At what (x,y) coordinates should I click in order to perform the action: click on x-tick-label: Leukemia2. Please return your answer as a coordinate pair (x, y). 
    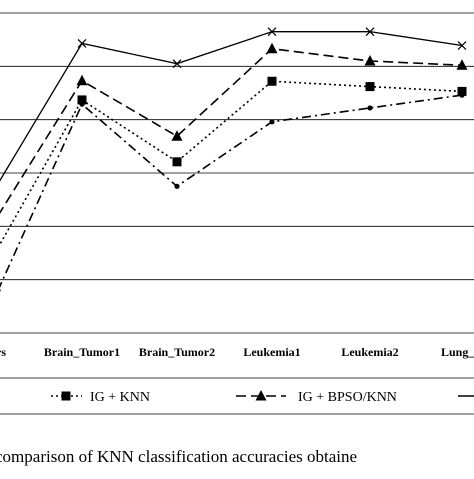
    Looking at the image, I should click on (369, 352).